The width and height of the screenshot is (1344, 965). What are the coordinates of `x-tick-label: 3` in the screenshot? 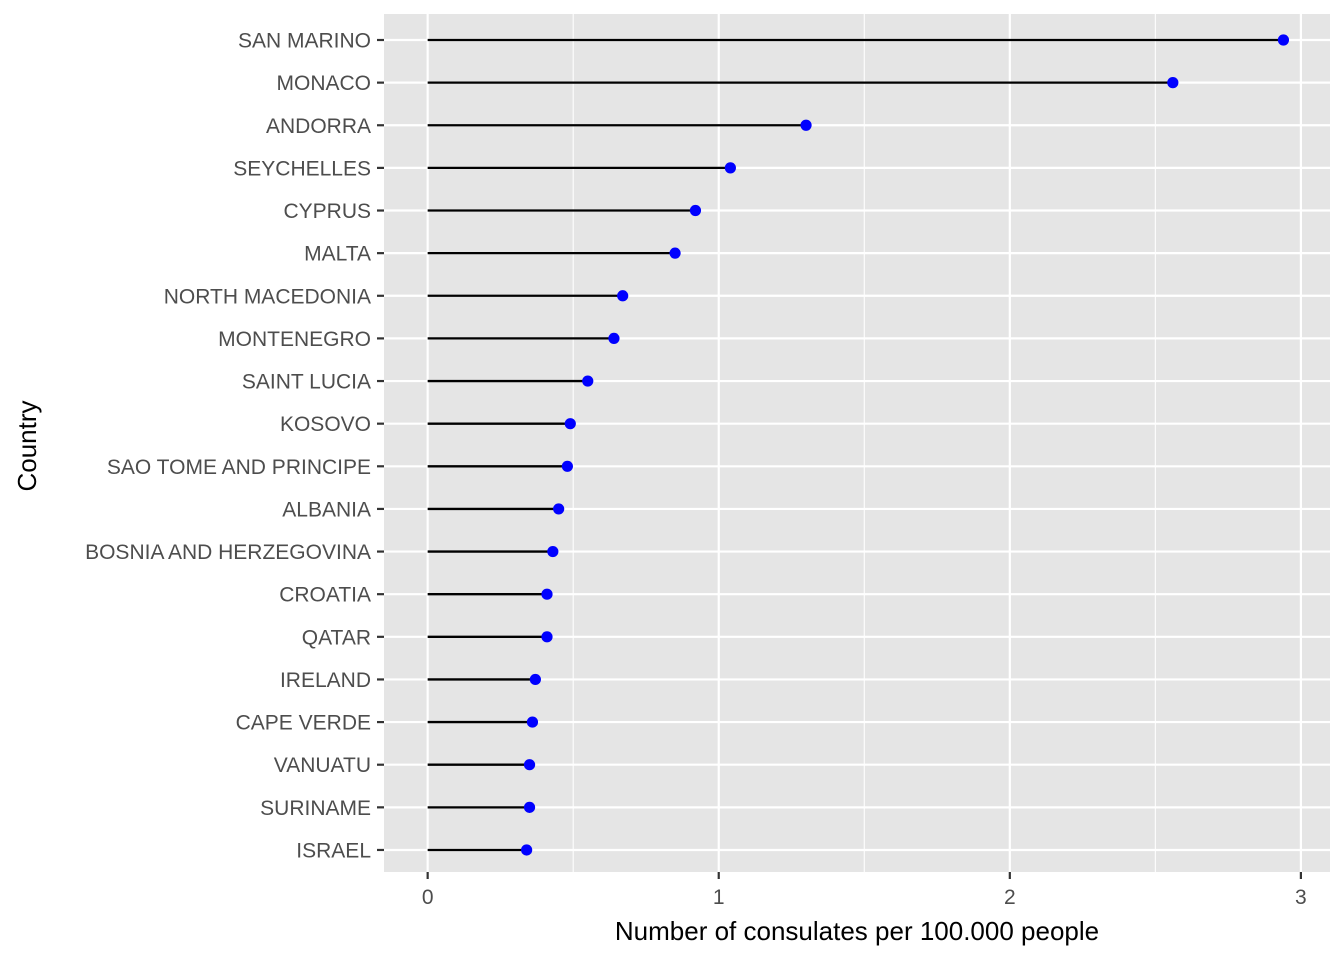 It's located at (1301, 897).